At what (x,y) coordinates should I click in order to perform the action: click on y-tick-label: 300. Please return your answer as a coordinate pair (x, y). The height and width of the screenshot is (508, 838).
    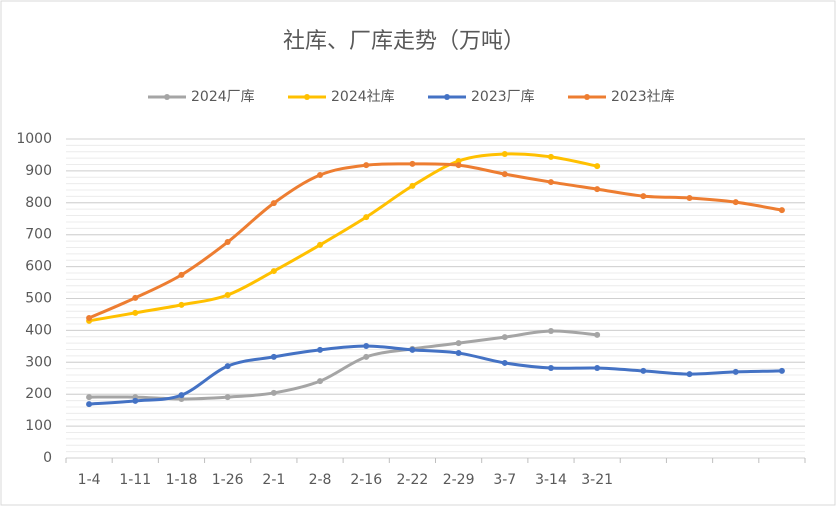
    Looking at the image, I should click on (38, 362).